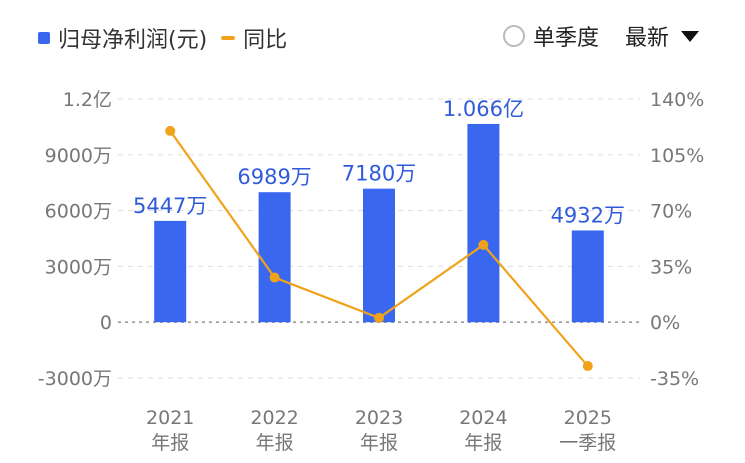 This screenshot has width=745, height=463. I want to click on right-tick-label: -35%, so click(674, 379).